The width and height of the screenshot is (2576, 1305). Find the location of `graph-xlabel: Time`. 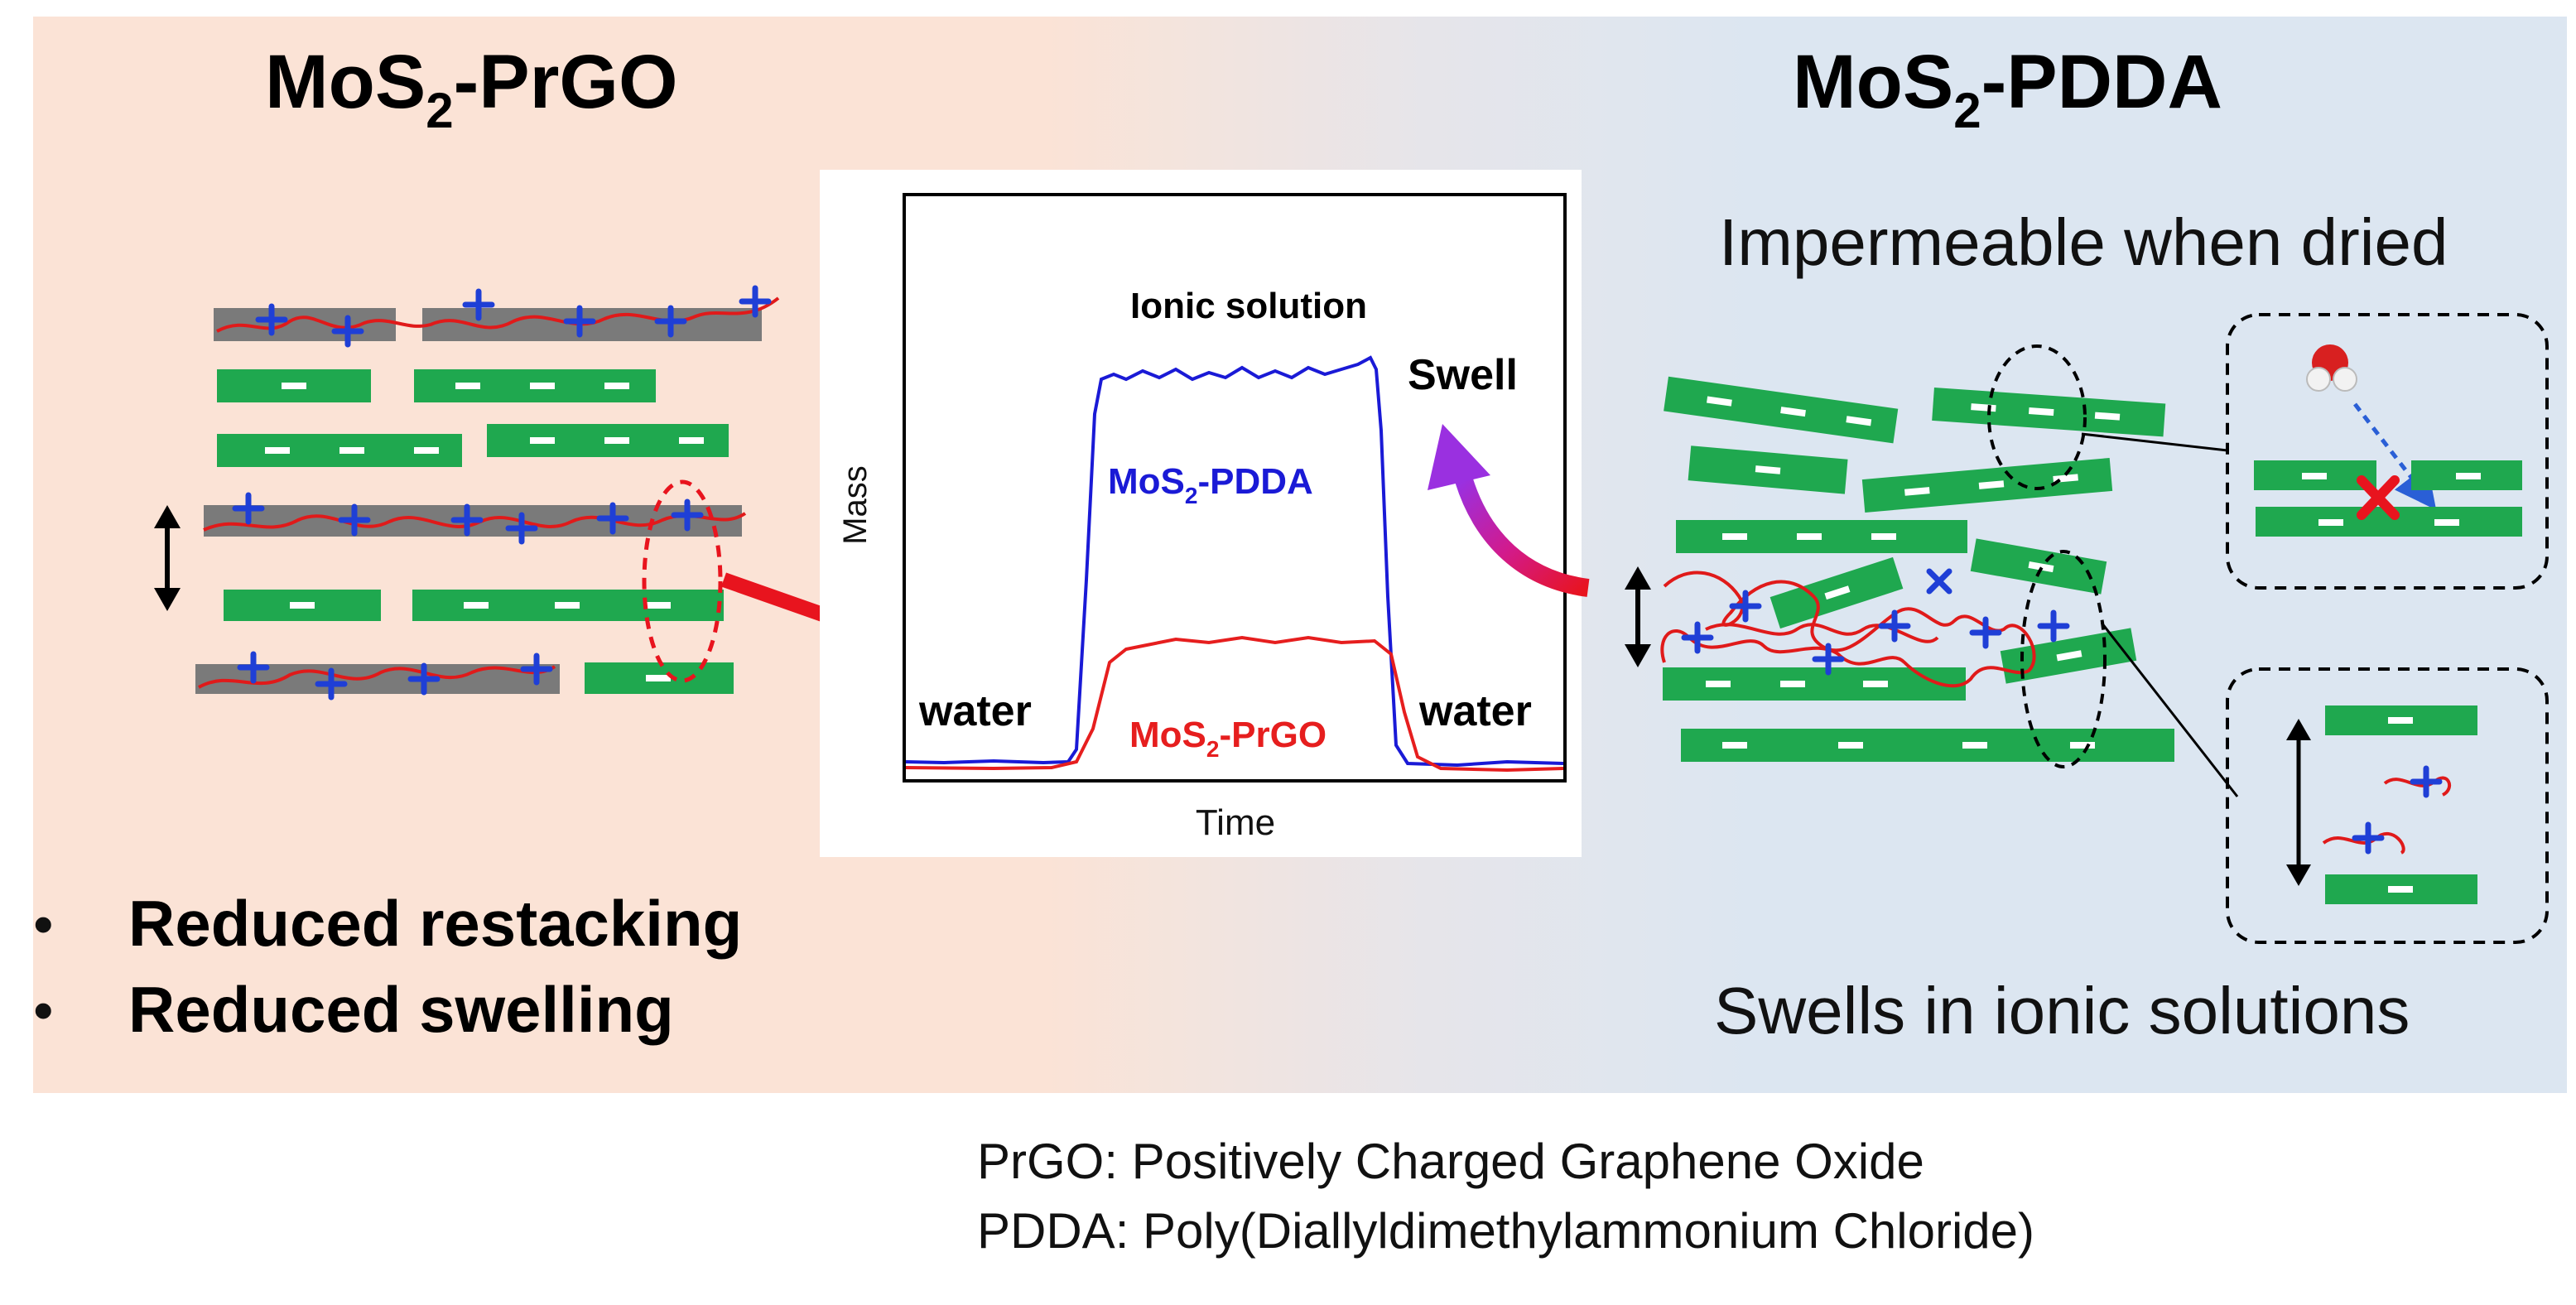

graph-xlabel: Time is located at coordinates (1235, 823).